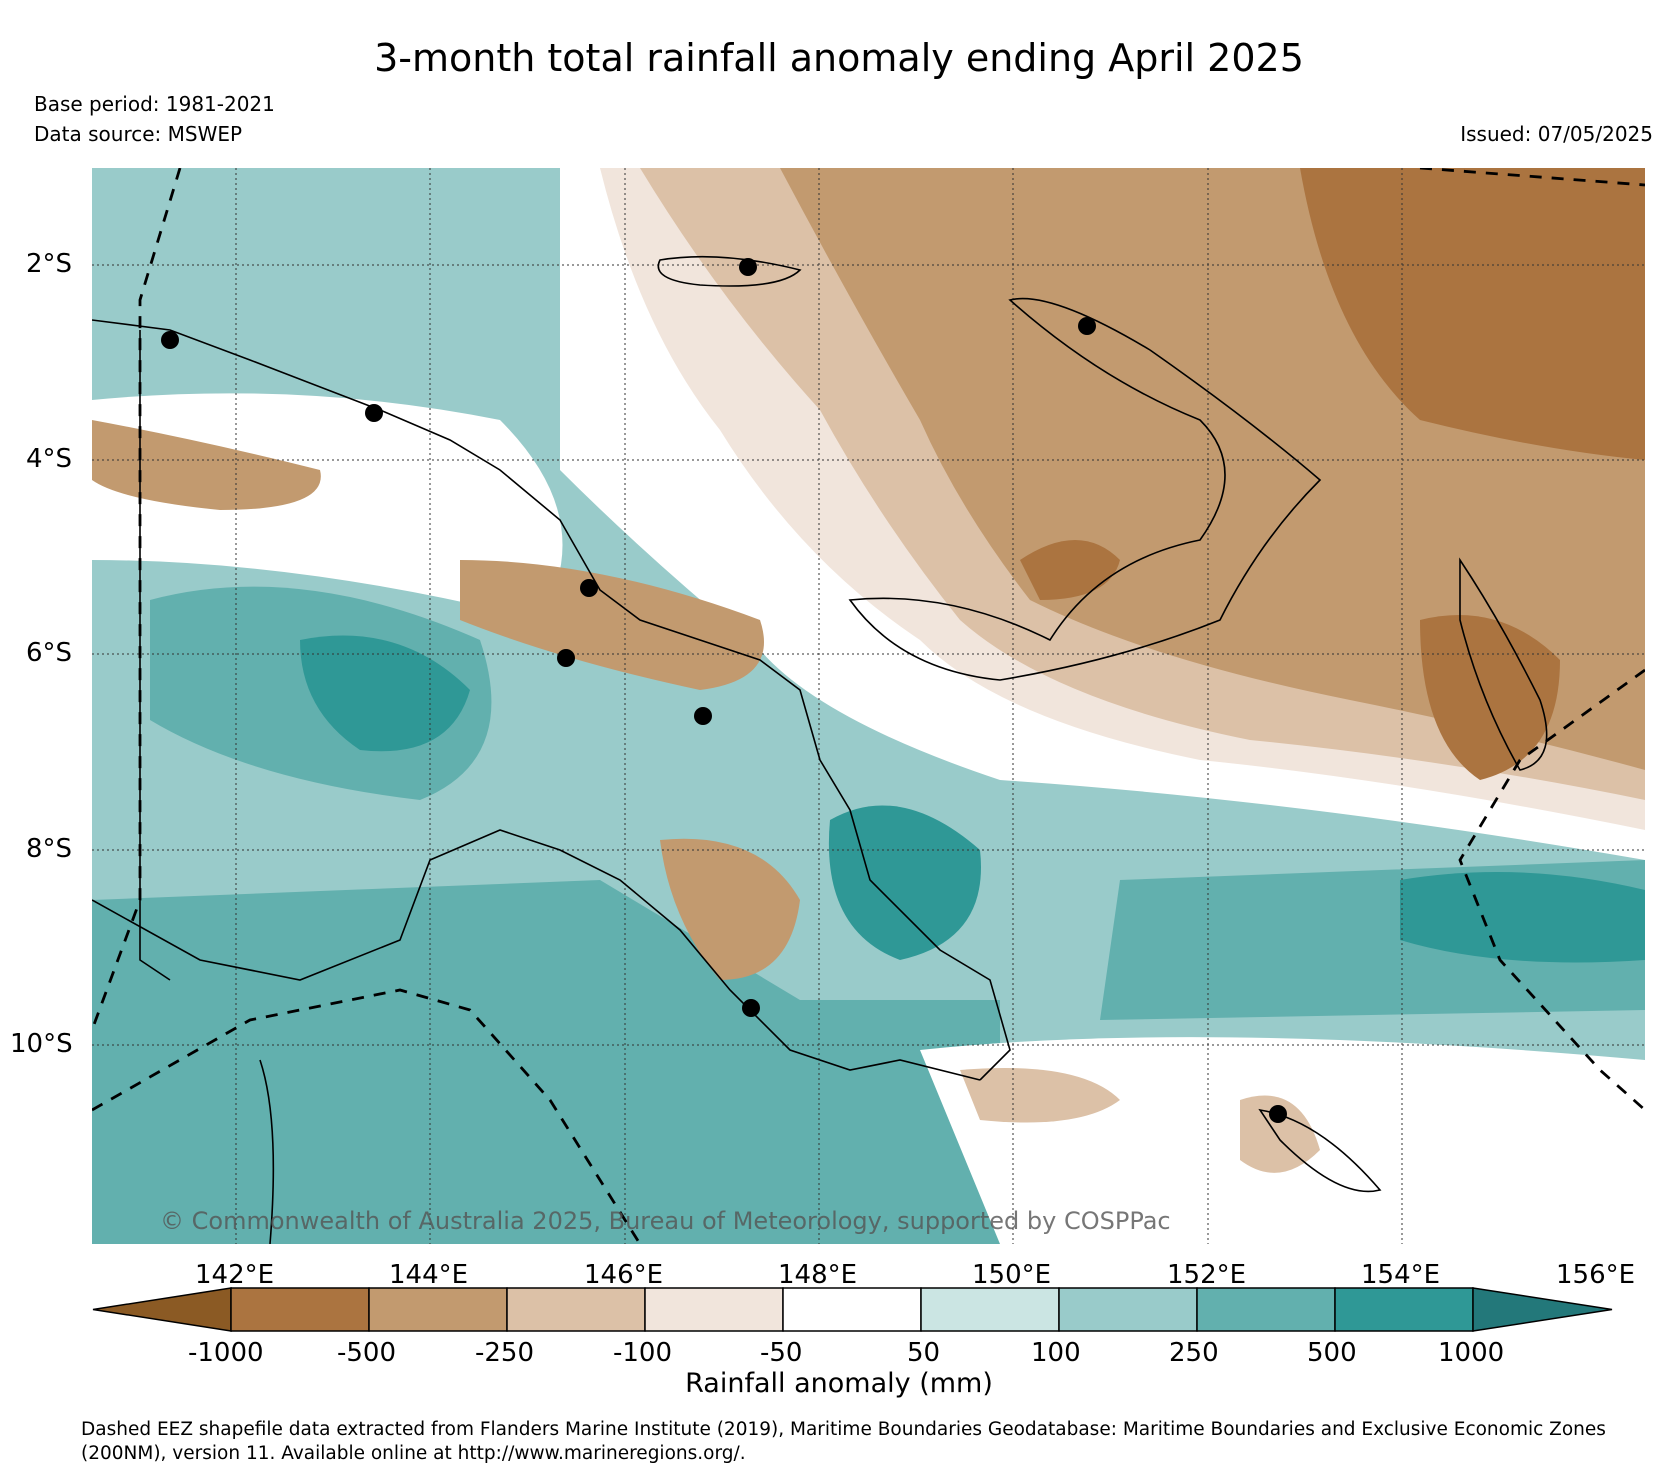 Image resolution: width=1678 pixels, height=1472 pixels. Describe the element at coordinates (612, 625) in the screenshot. I see `field-dry-png-north` at that location.